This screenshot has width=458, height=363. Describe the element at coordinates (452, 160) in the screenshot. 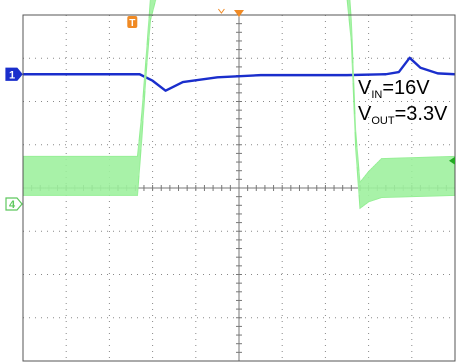

I see `trigger-level-arrow` at that location.